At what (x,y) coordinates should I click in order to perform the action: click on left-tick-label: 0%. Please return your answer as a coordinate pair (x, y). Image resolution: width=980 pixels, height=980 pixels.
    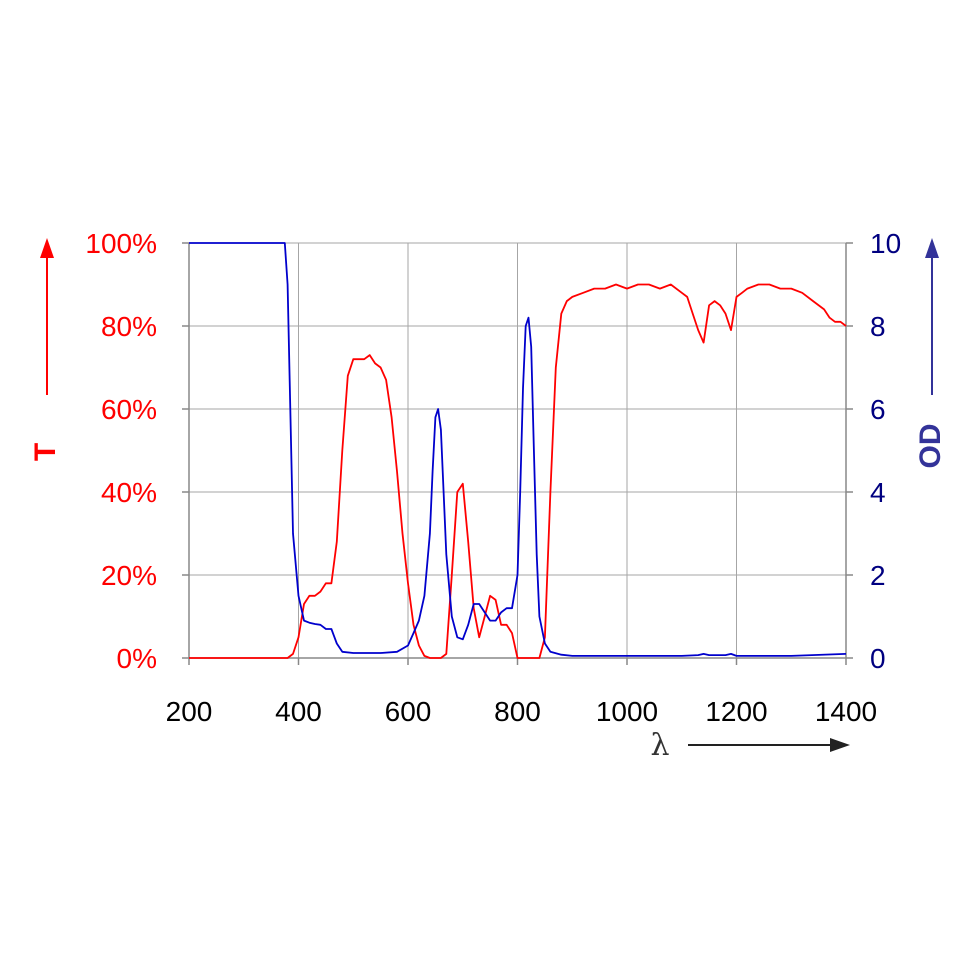
    Looking at the image, I should click on (137, 658).